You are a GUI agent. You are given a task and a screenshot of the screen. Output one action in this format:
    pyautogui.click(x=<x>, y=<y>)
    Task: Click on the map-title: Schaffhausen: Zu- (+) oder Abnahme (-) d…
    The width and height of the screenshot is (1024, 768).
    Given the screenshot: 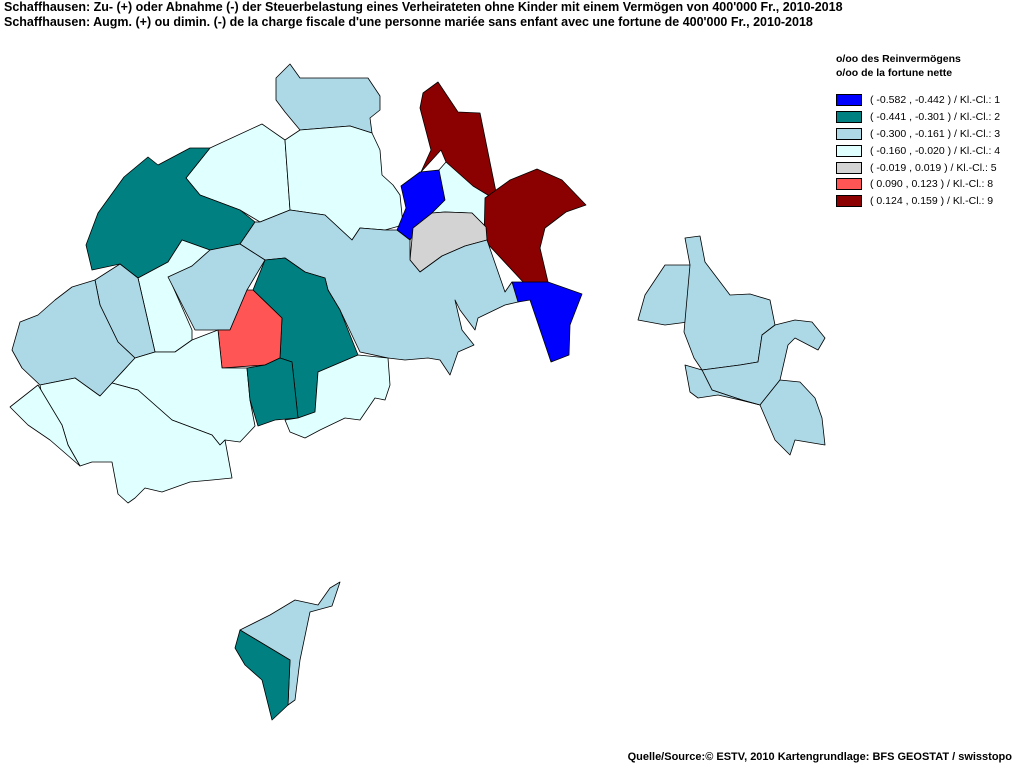 What is the action you would take?
    pyautogui.click(x=512, y=15)
    